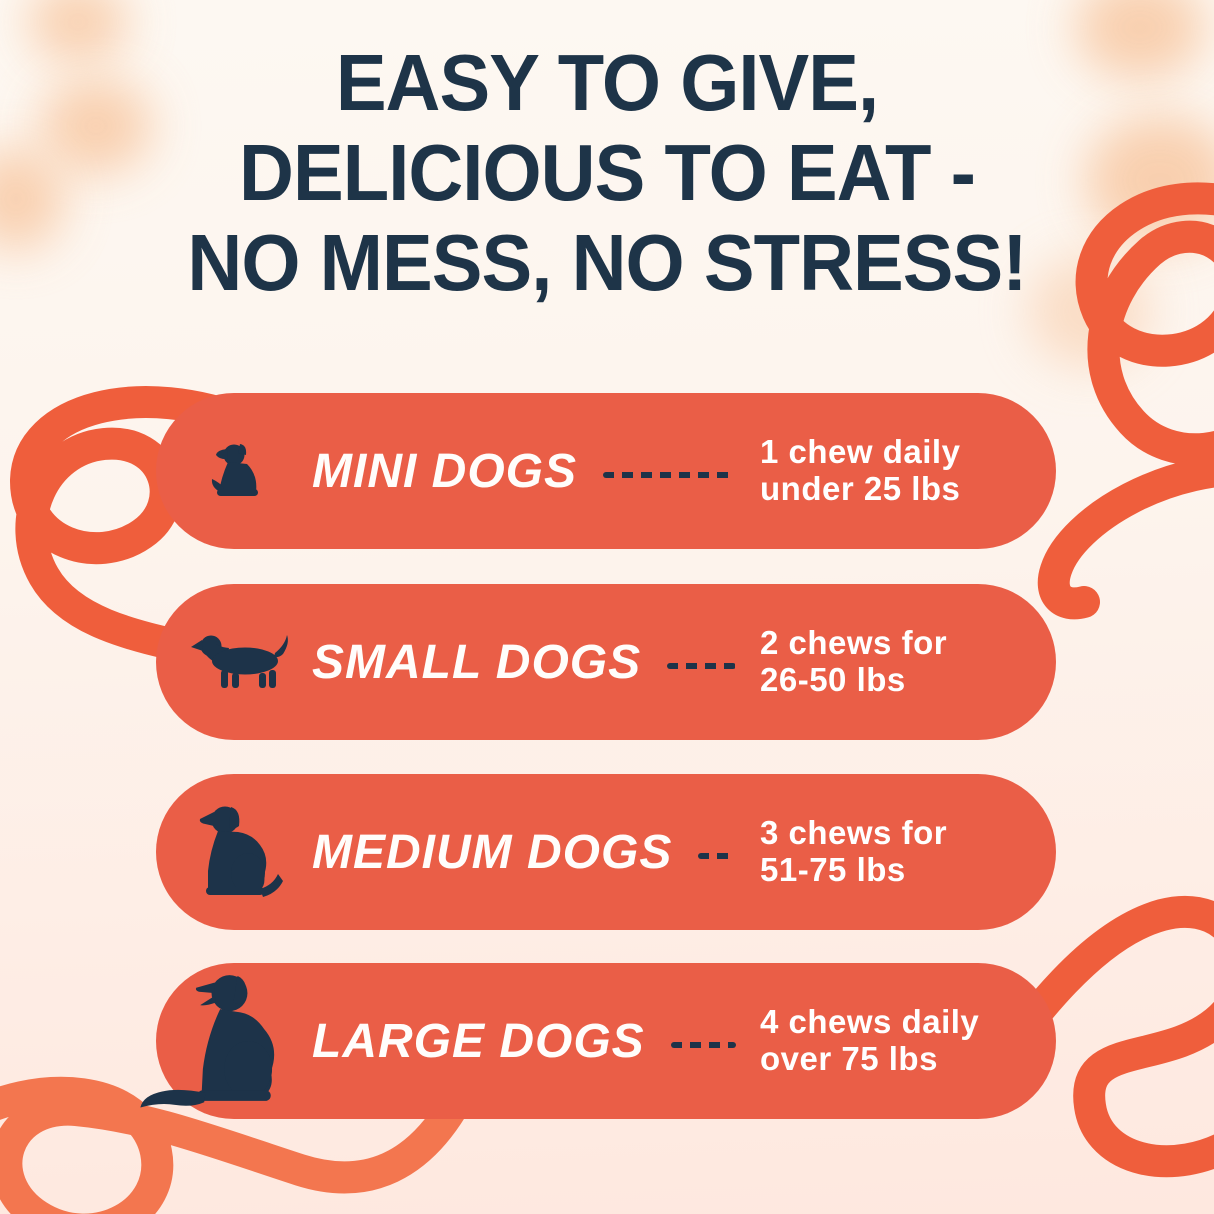 The width and height of the screenshot is (1214, 1214). Describe the element at coordinates (860, 452) in the screenshot. I see `dose-line-1: 1 chew daily` at that location.